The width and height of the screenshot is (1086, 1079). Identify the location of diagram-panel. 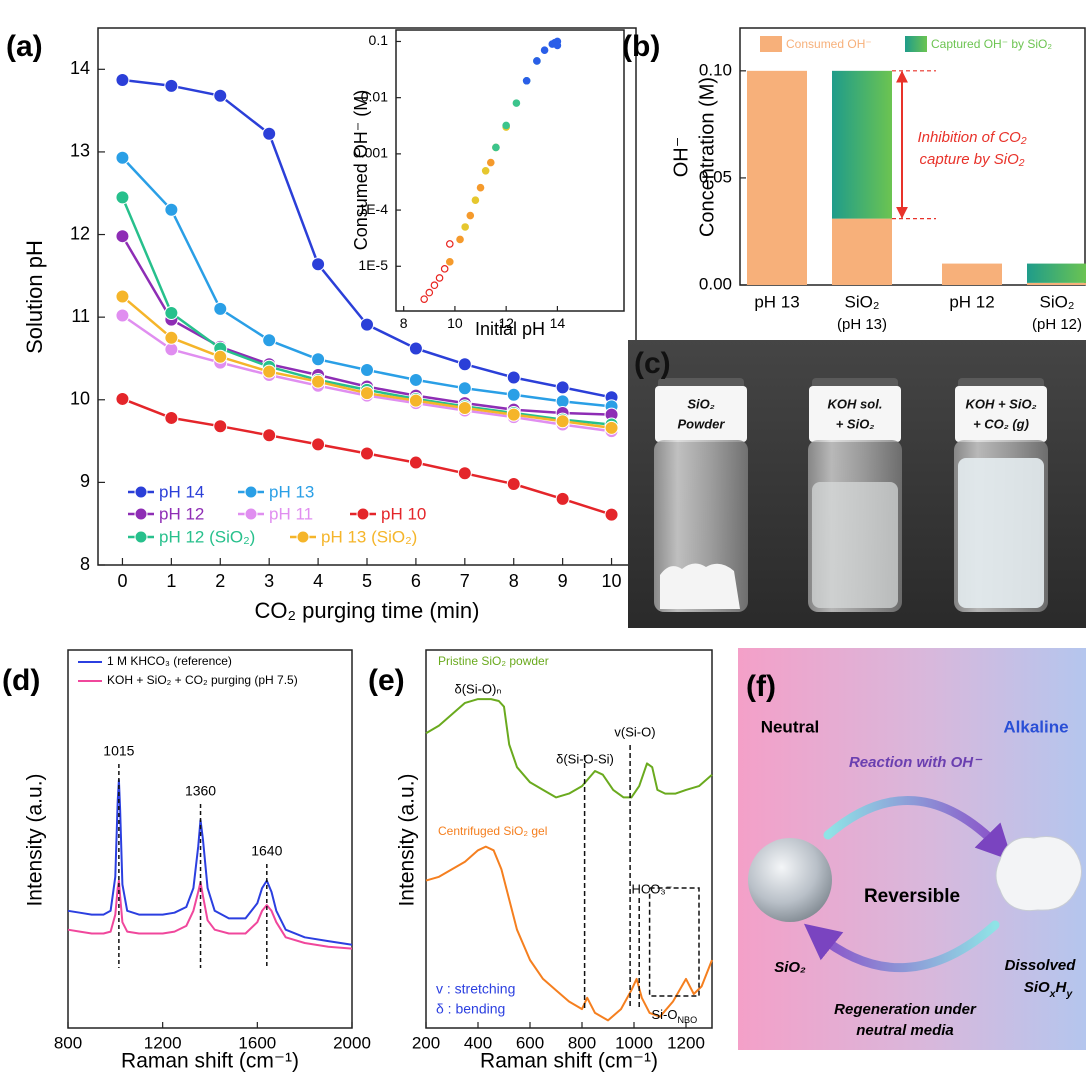
(912, 849).